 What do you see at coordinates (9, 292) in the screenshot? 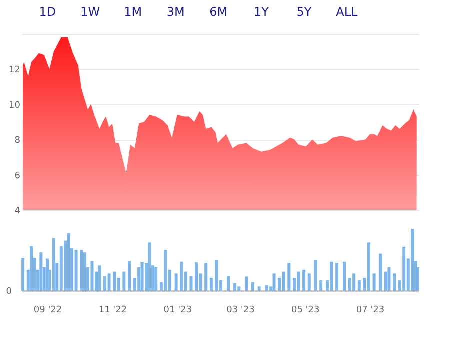
I see `text: 0` at bounding box center [9, 292].